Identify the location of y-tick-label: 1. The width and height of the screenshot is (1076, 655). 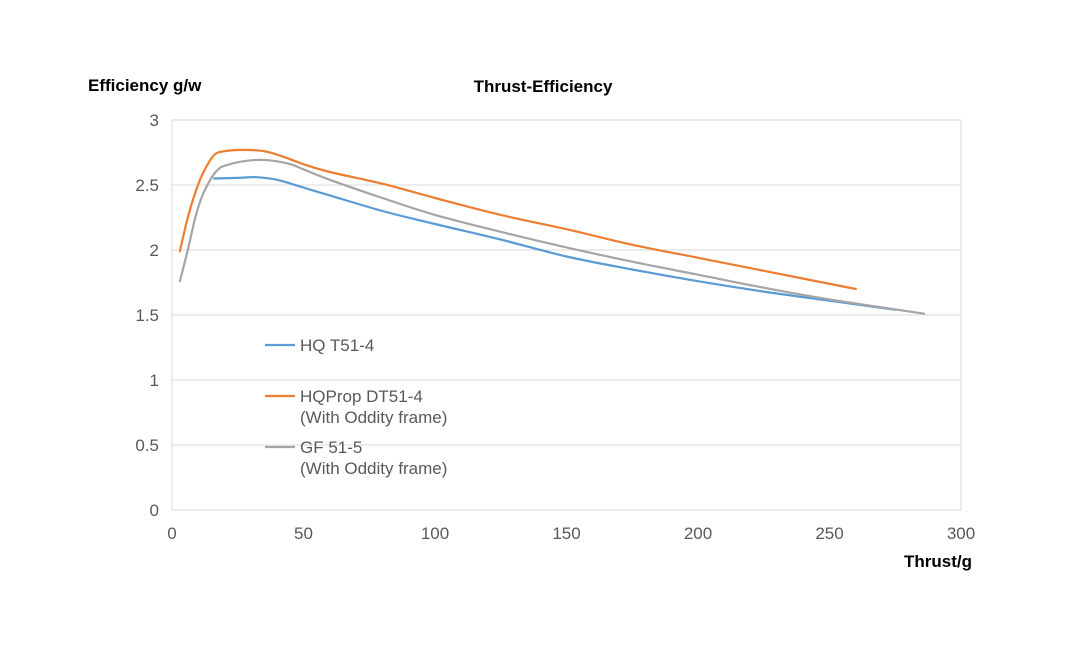
(154, 380).